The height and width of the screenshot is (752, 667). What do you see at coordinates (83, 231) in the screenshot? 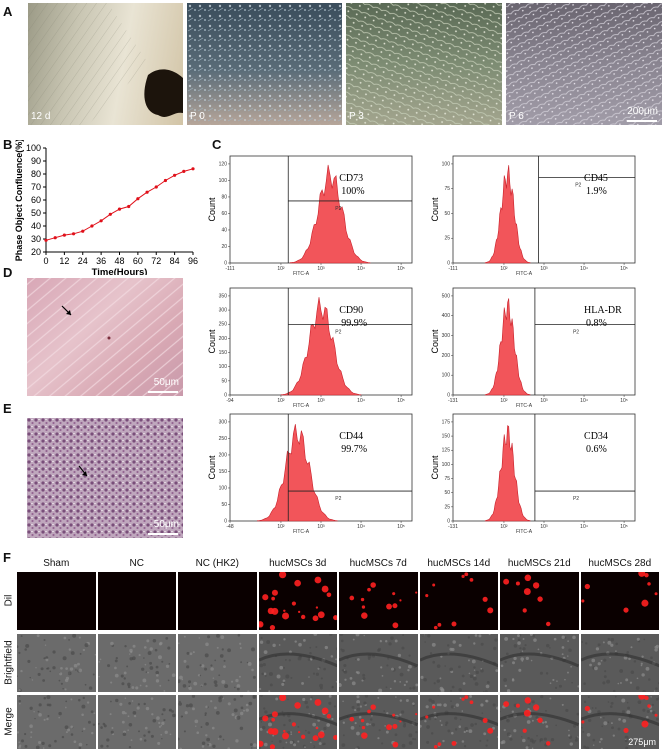
I see `data-point` at bounding box center [83, 231].